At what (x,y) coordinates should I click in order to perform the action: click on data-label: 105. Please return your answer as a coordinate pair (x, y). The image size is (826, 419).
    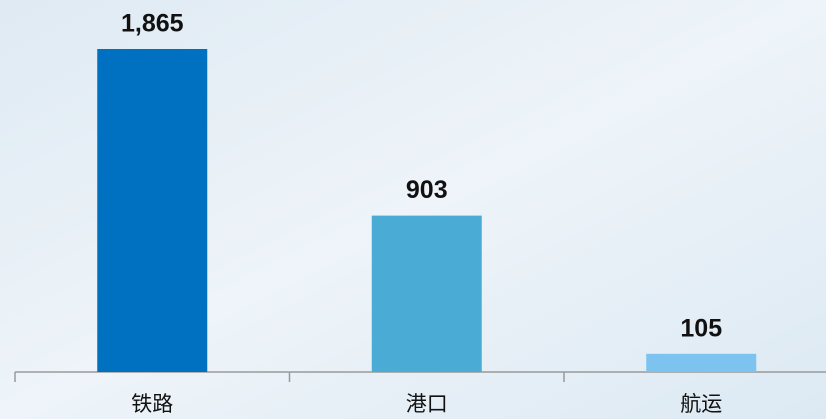
    Looking at the image, I should click on (701, 328).